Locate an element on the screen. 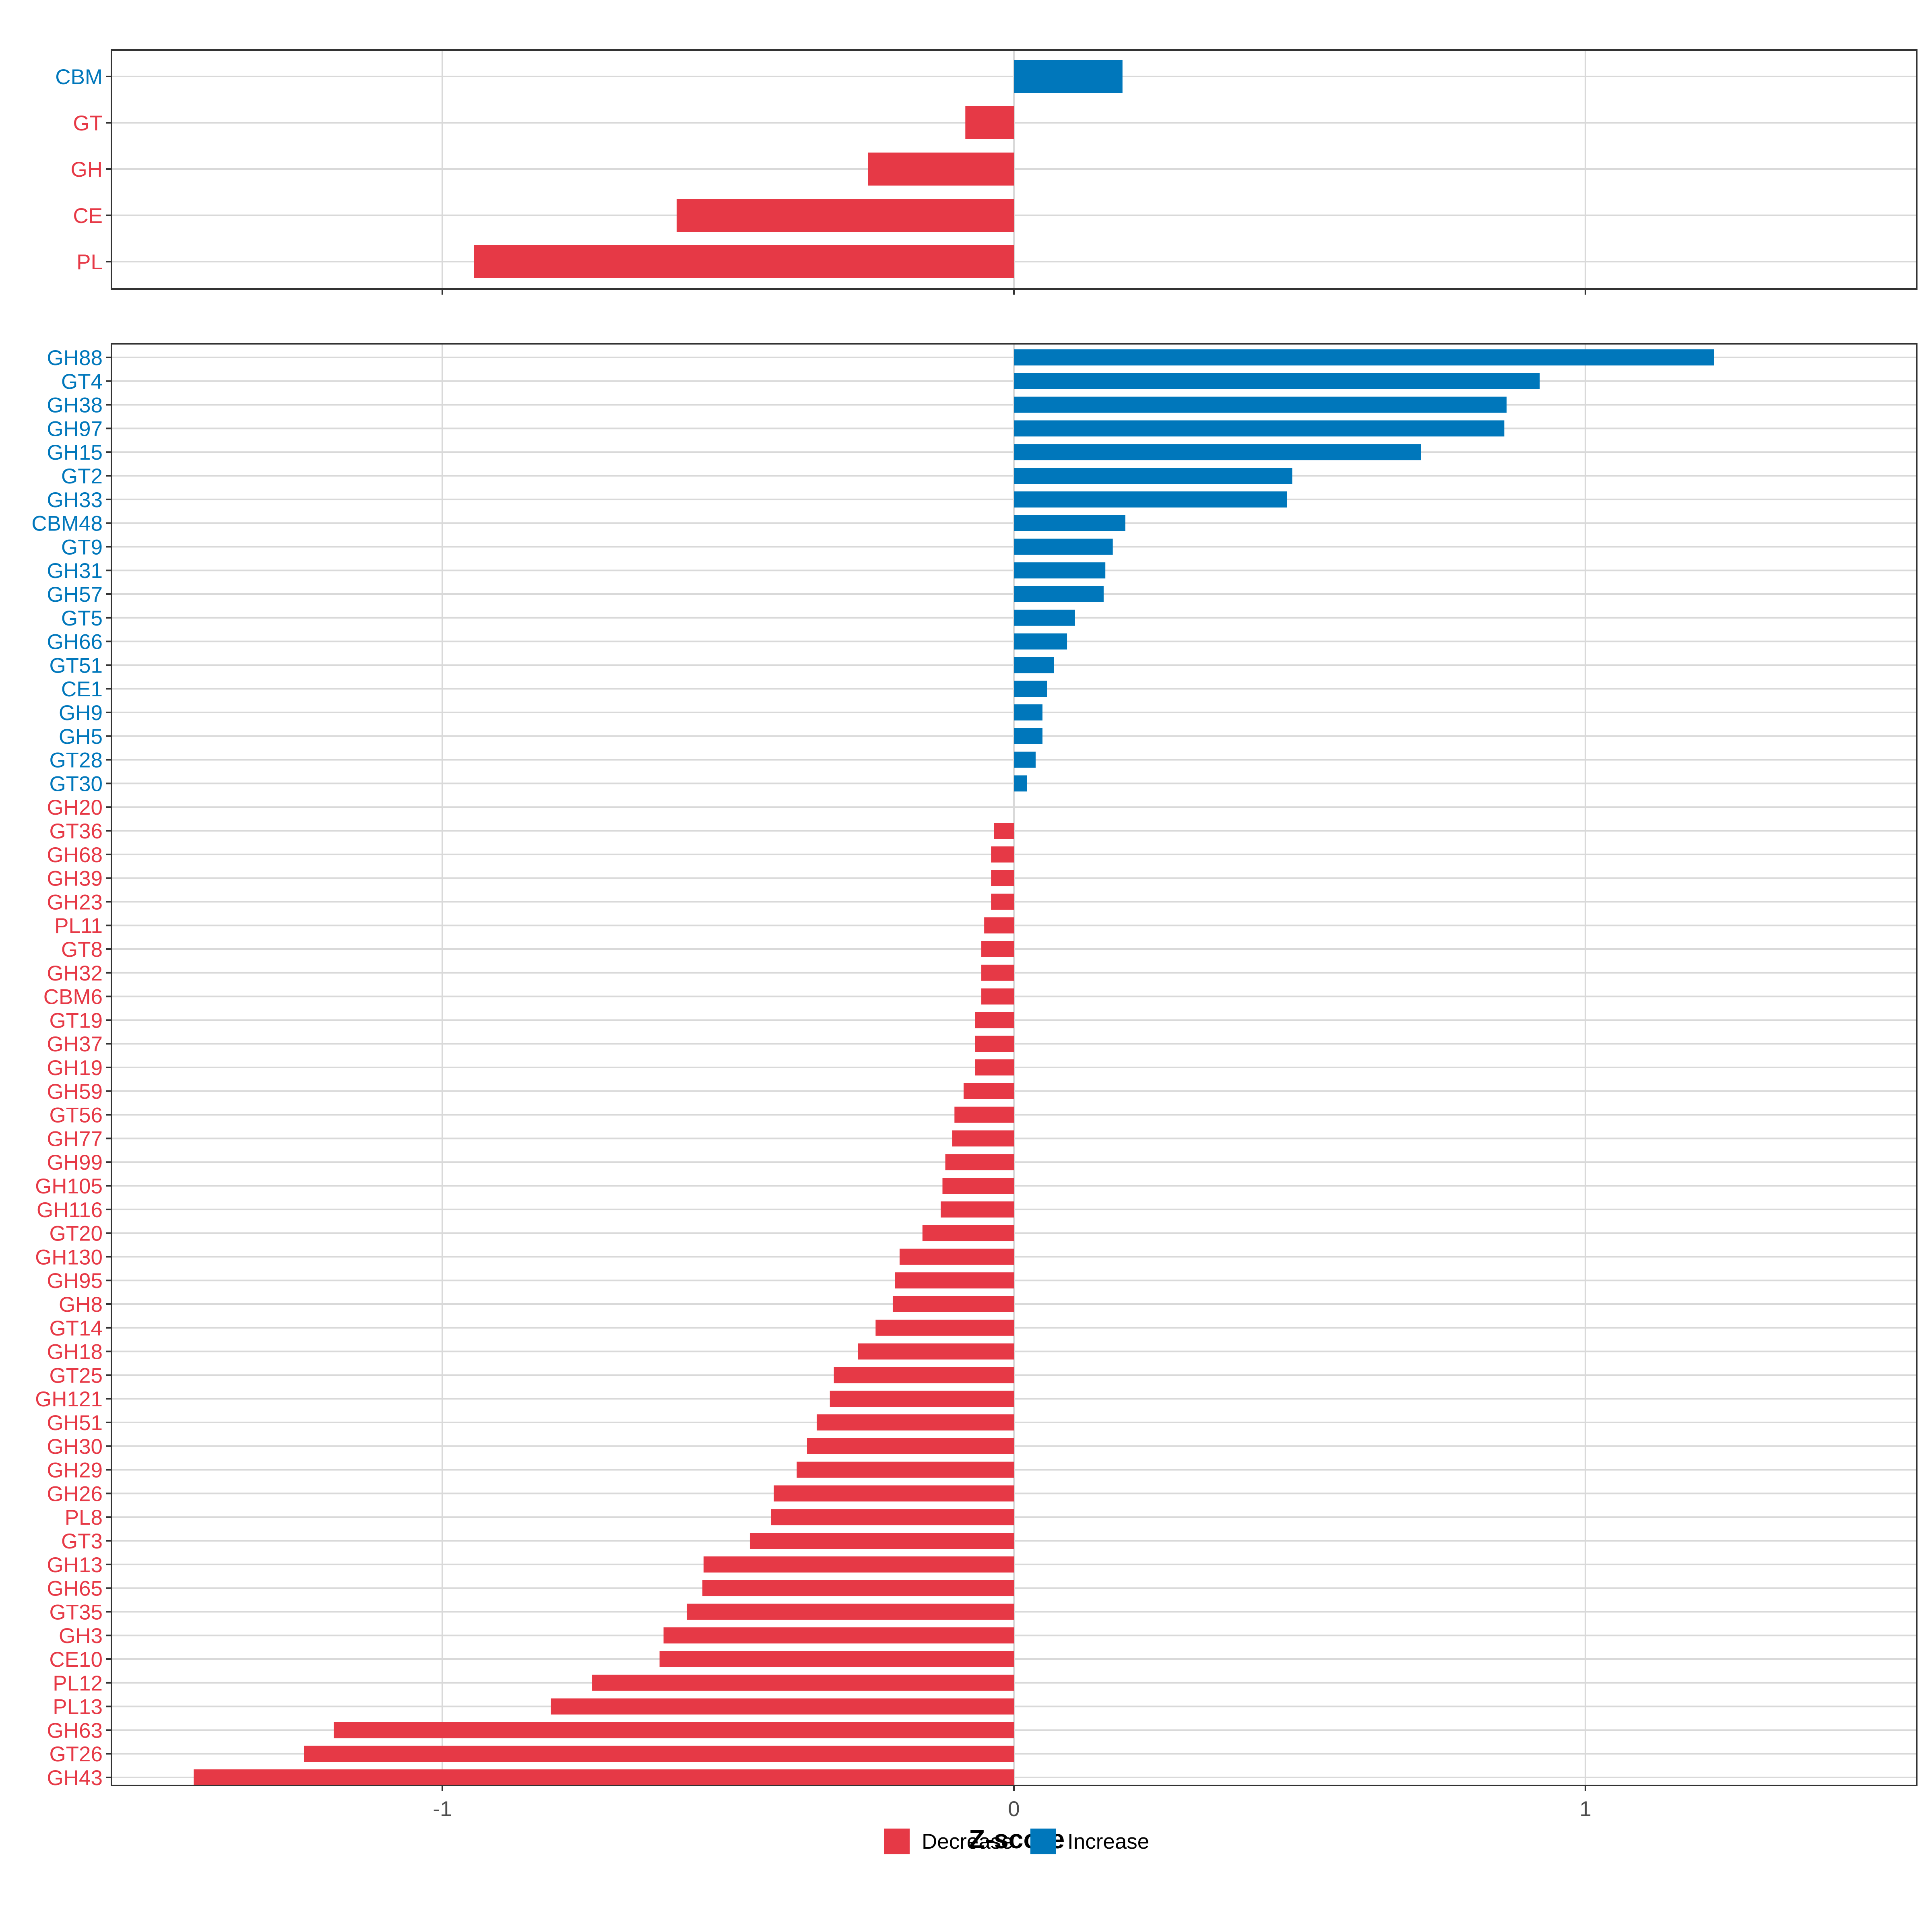 The width and height of the screenshot is (1932, 1932). bottom-bar-gt26 is located at coordinates (659, 1754).